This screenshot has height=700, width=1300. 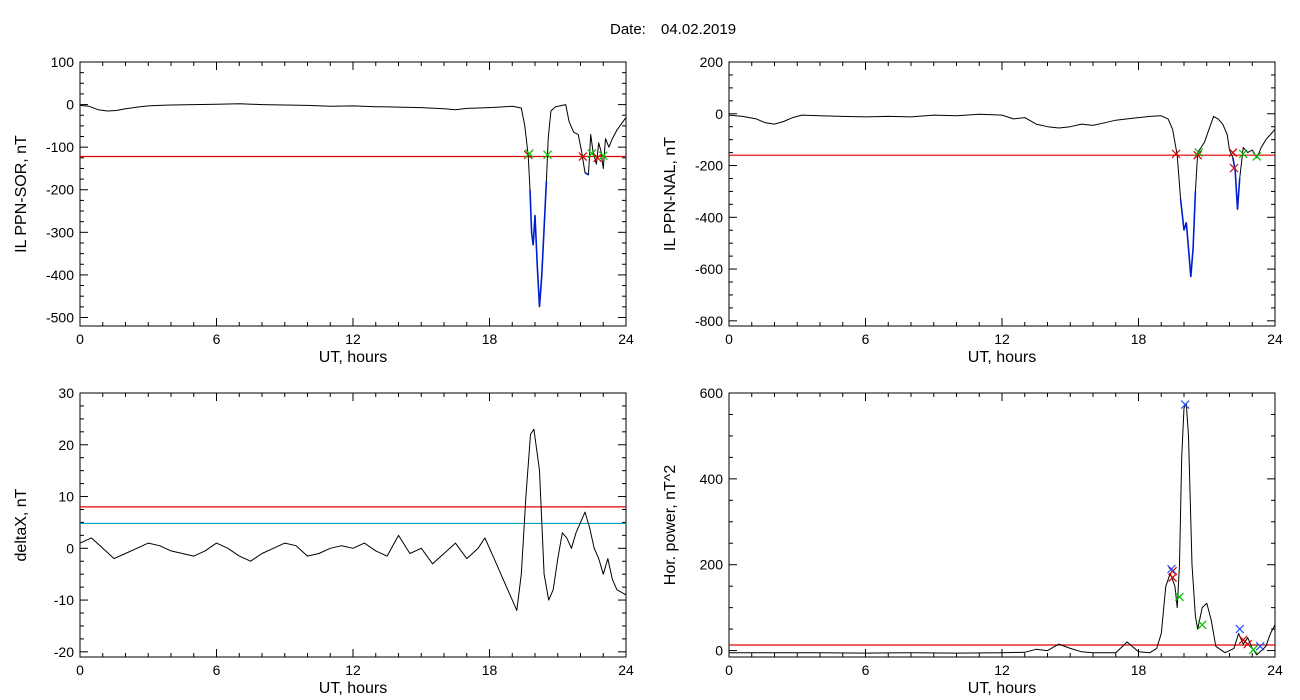 What do you see at coordinates (60, 232) in the screenshot?
I see `y-tick-label: -300` at bounding box center [60, 232].